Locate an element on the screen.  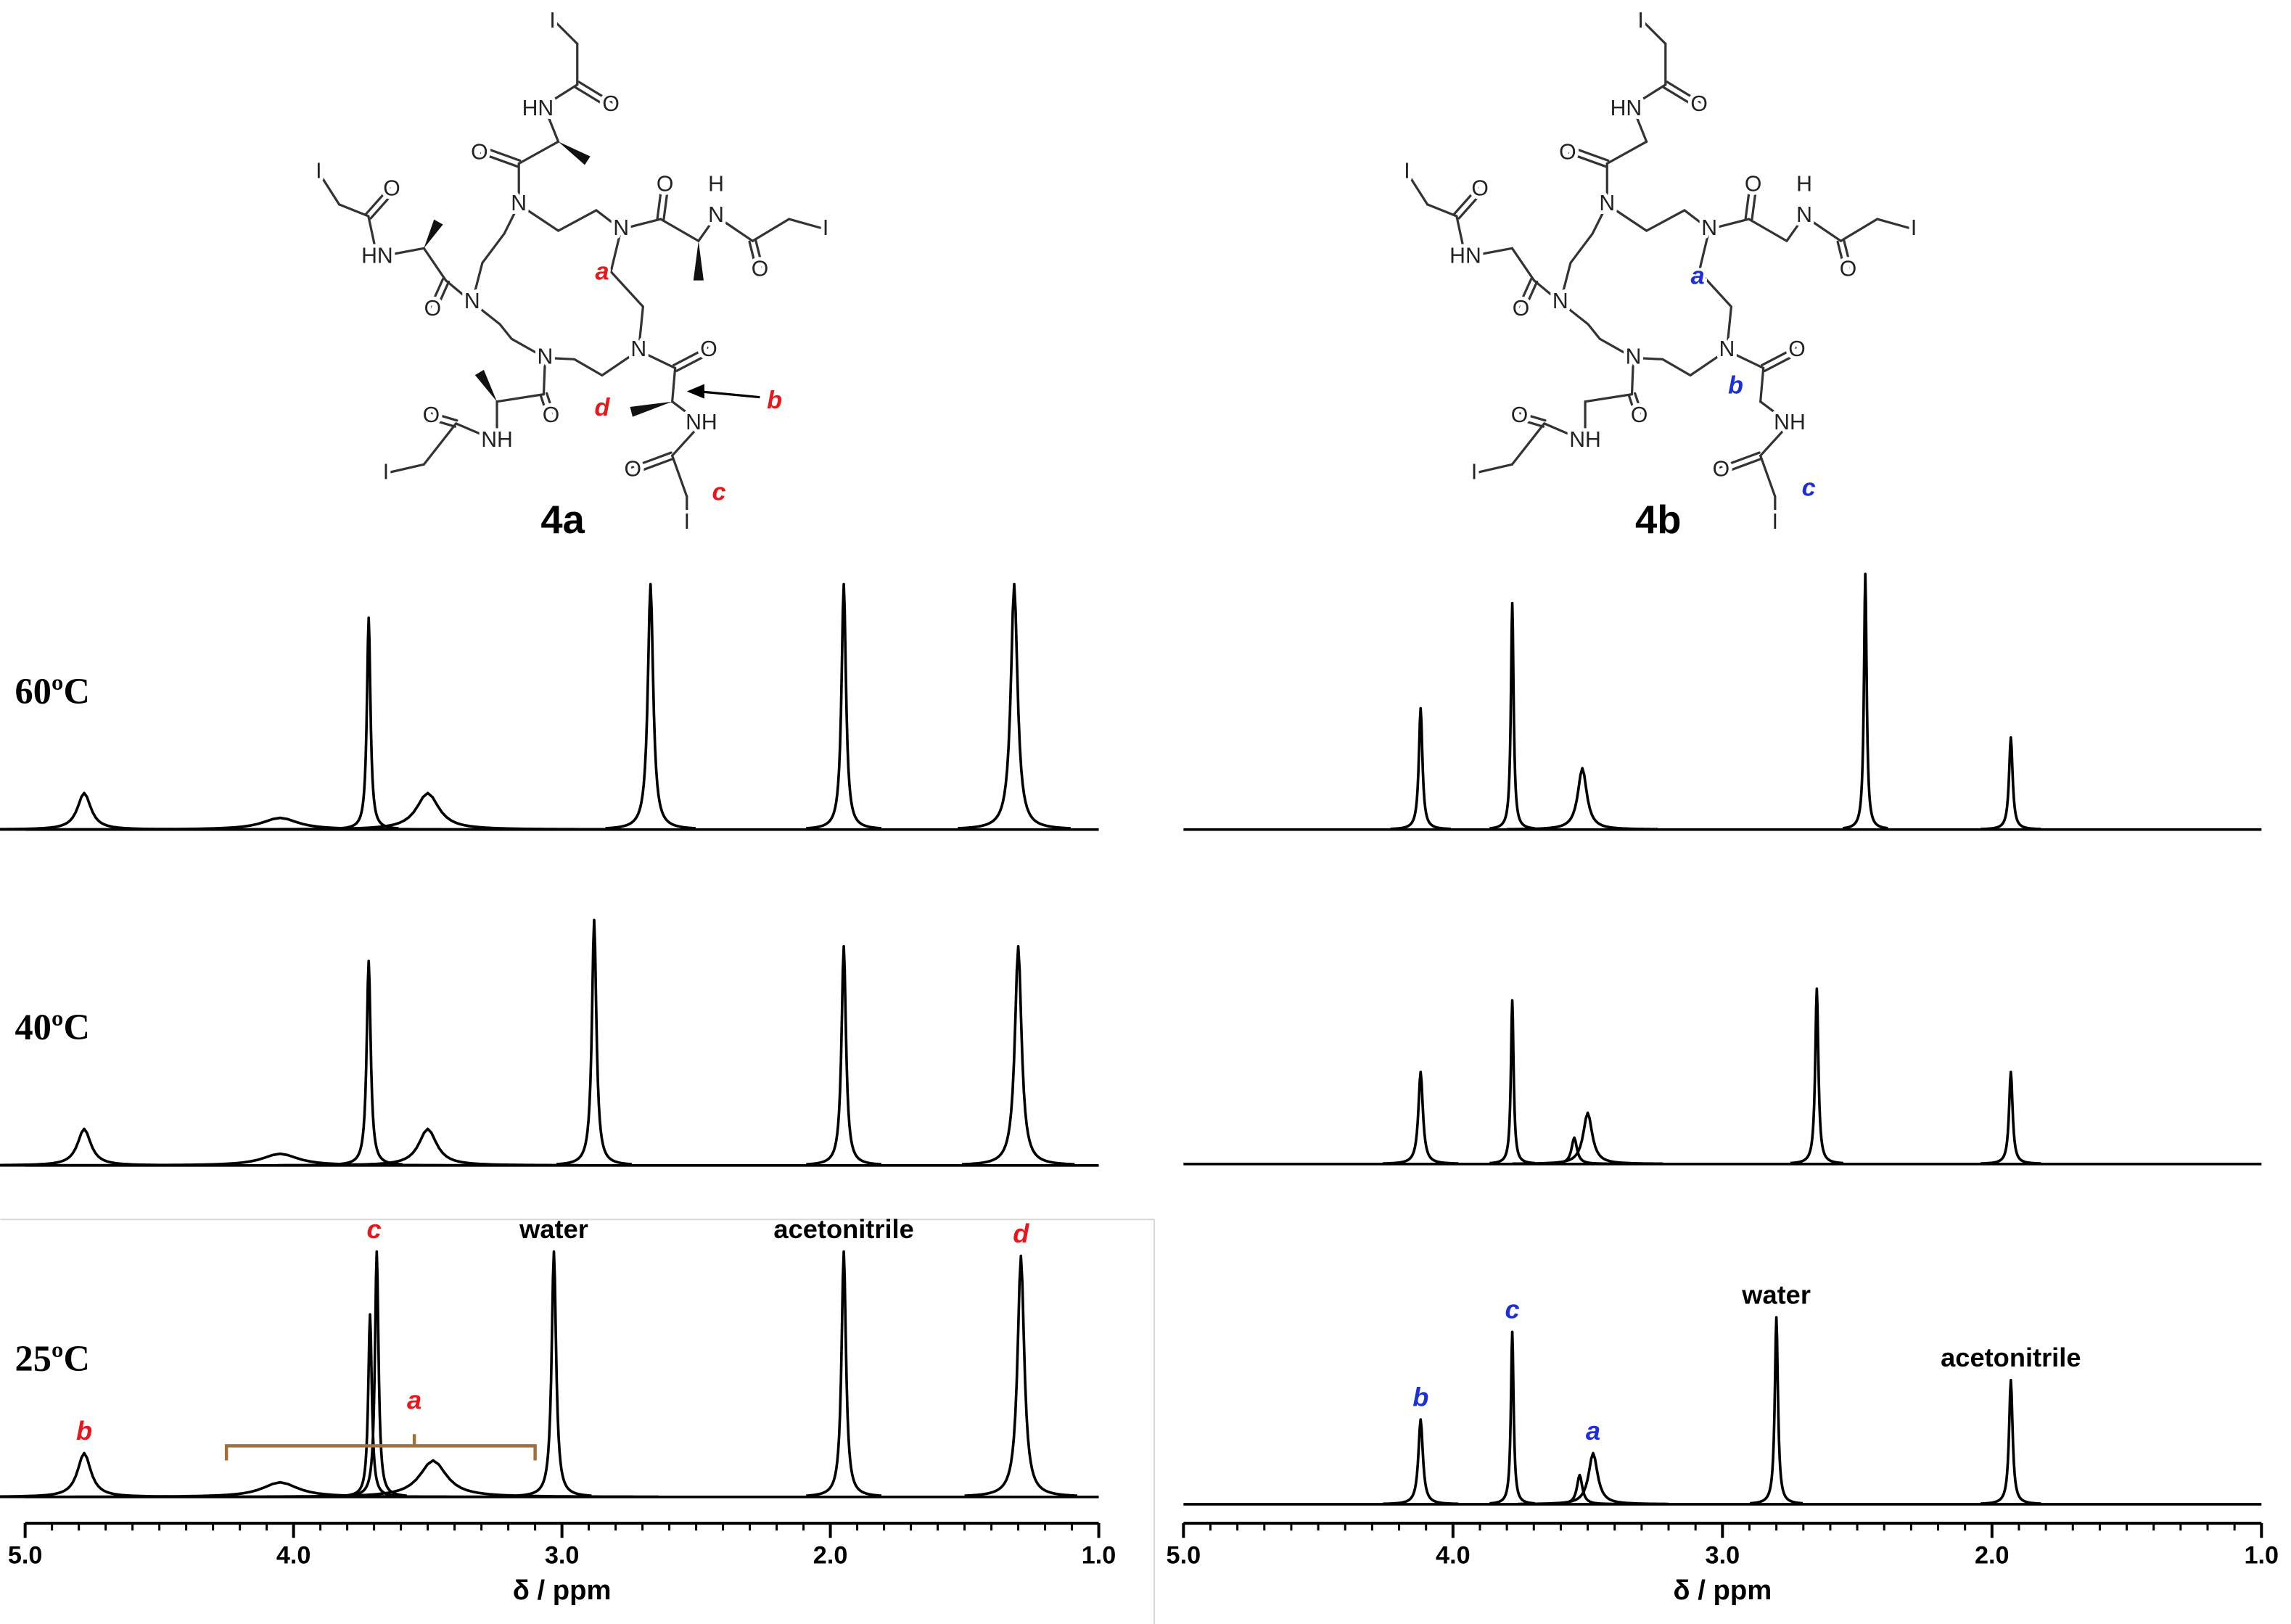
site-label: c is located at coordinates (1809, 488).